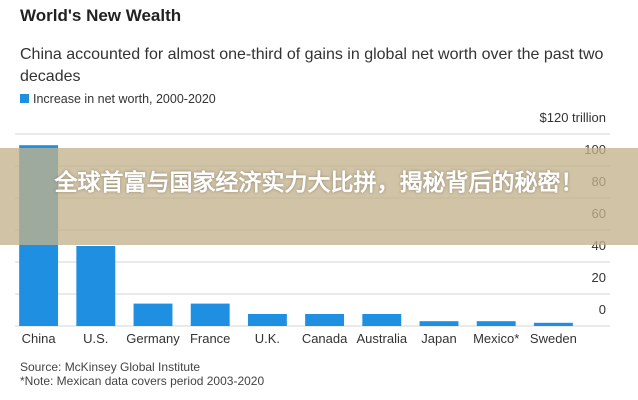  Describe the element at coordinates (95, 338) in the screenshot. I see `x-tick-label: U.S.` at that location.